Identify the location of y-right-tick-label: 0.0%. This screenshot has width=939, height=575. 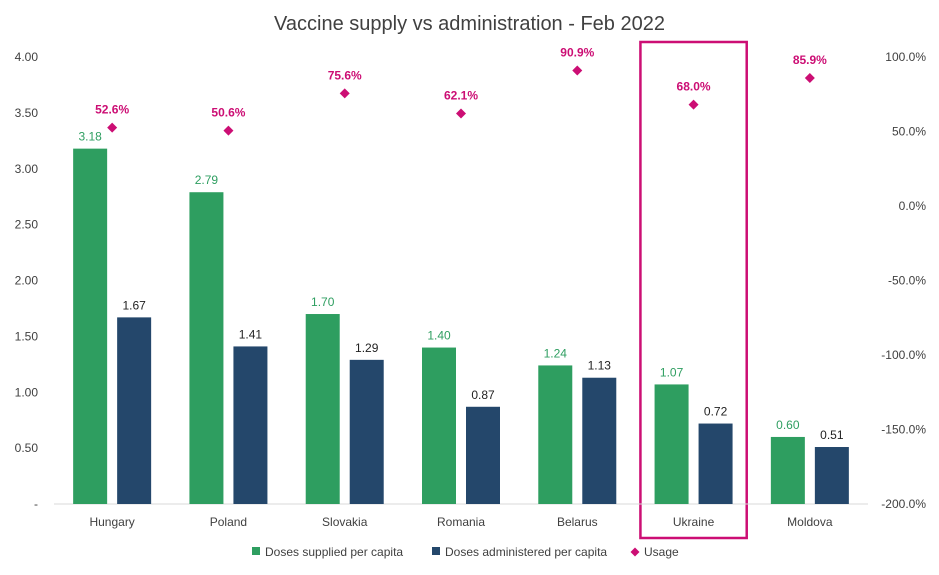
(913, 206).